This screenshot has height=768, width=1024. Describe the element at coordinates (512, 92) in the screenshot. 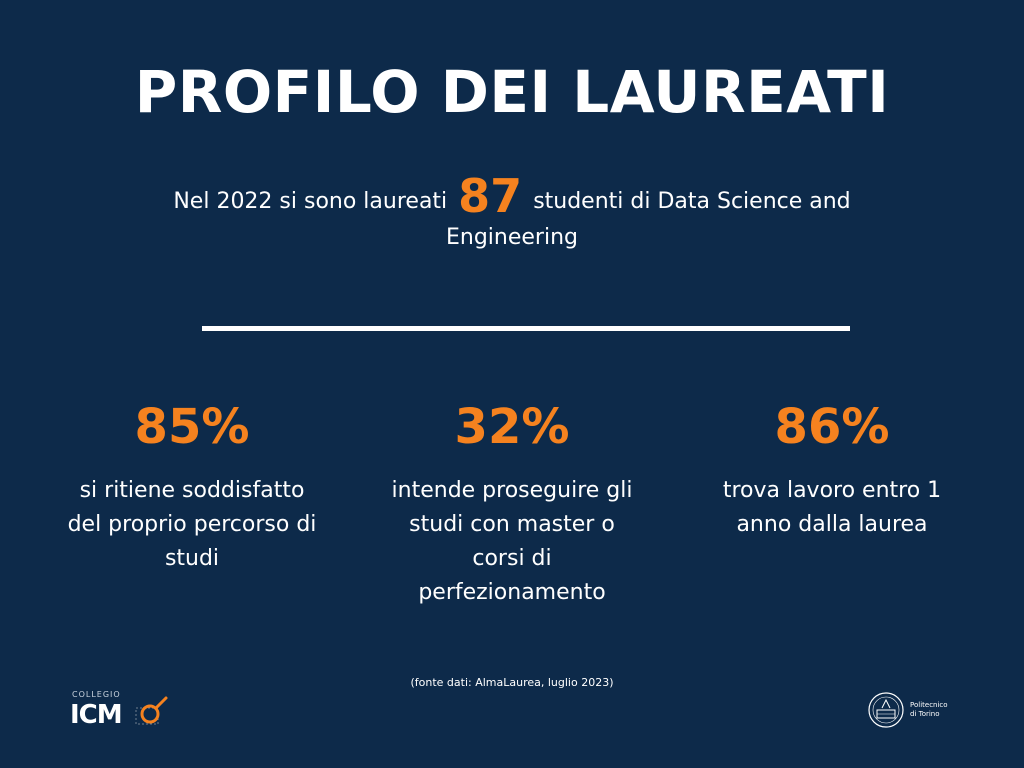

I see `page-title: PROFILO DEI LAUREATI` at that location.